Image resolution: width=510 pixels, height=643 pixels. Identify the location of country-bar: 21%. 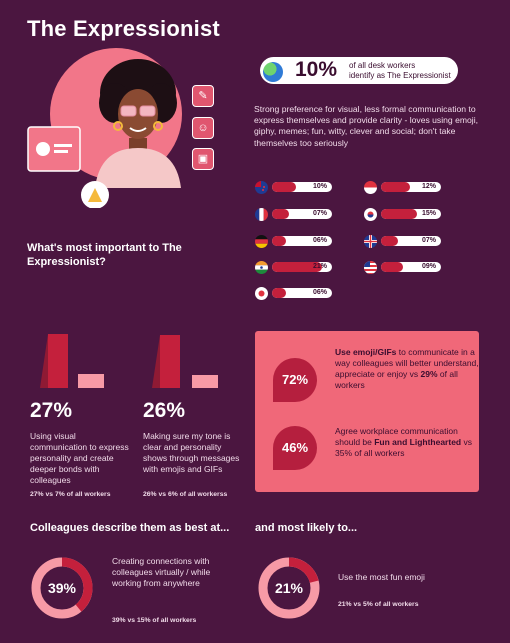
(302, 267).